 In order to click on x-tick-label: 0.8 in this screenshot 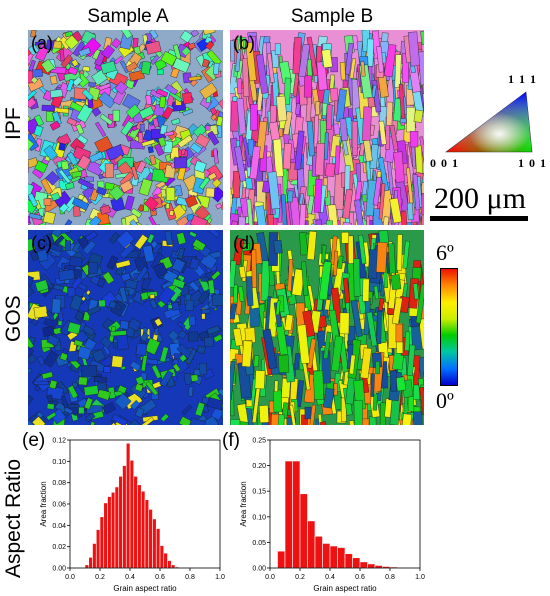, I will do `click(190, 577)`.